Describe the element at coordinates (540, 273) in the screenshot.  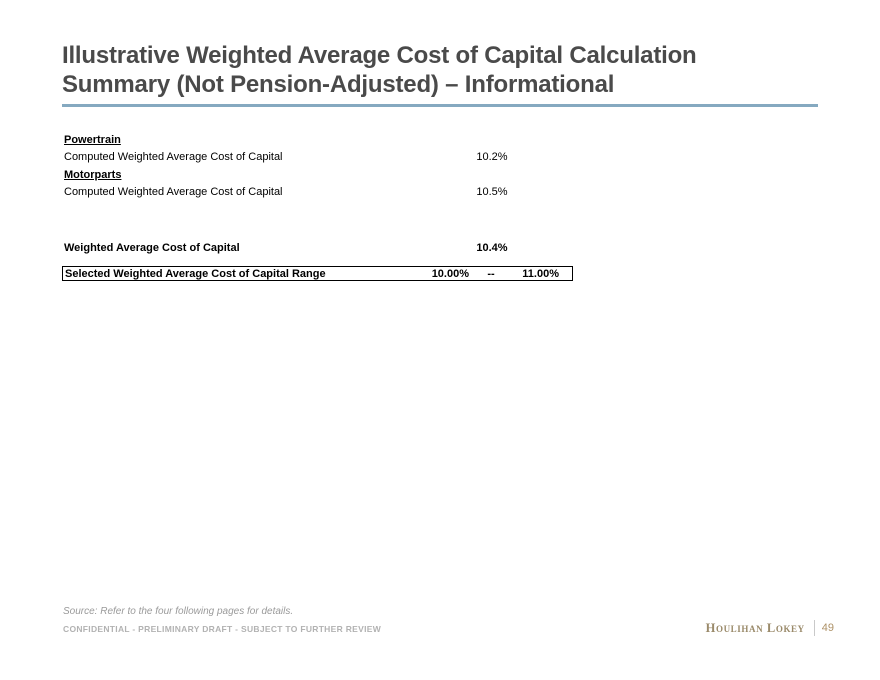
I see `selected-range-high: 11.00%` at that location.